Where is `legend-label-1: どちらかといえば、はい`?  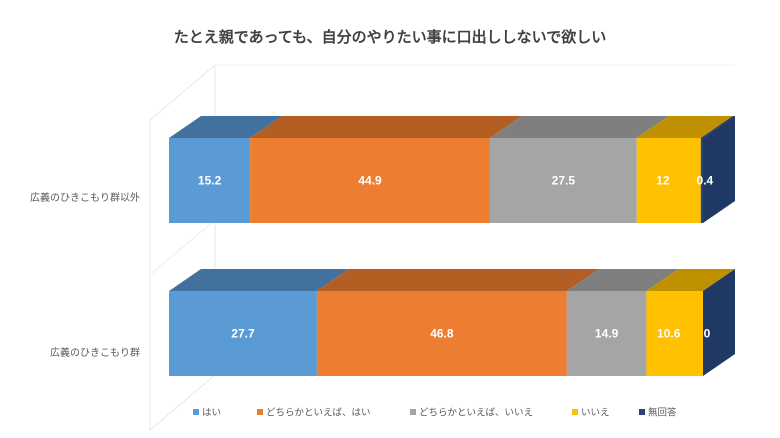 legend-label-1: どちらかといえば、はい is located at coordinates (318, 413).